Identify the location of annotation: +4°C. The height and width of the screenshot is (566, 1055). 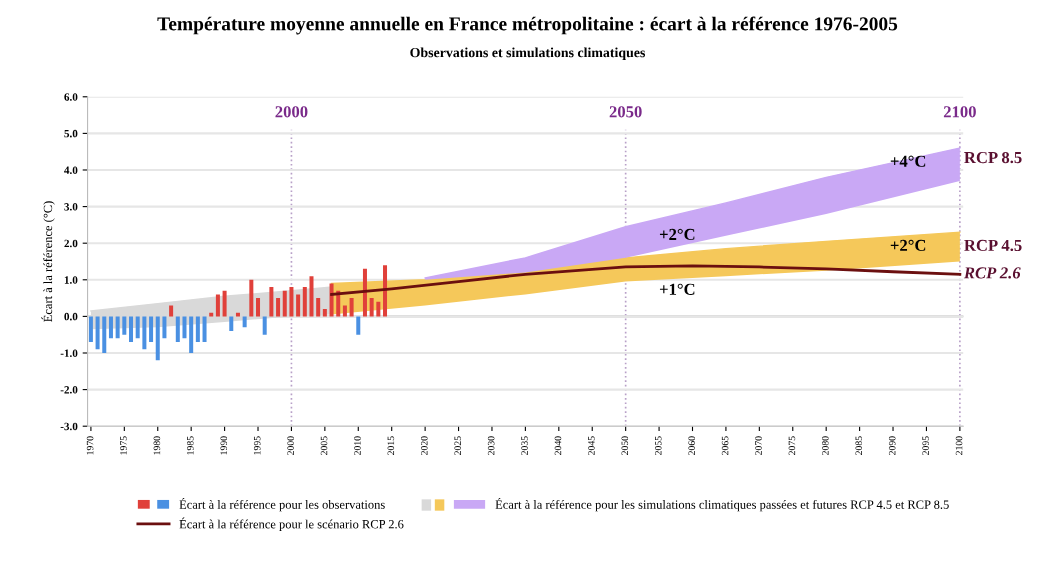
(908, 161).